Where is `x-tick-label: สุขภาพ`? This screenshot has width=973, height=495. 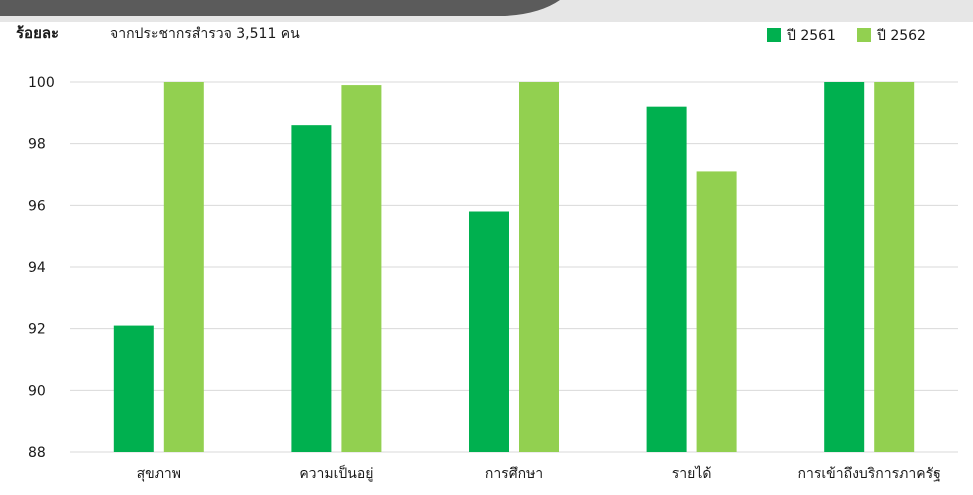 x-tick-label: สุขภาพ is located at coordinates (159, 474).